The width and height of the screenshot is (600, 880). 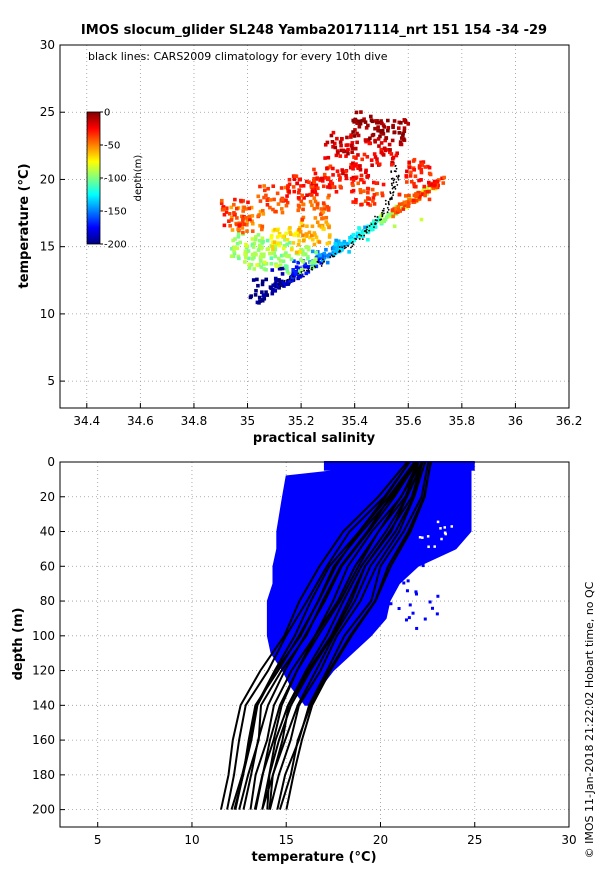 I want to click on ts-x-tick-label: 34.8, so click(x=194, y=421).